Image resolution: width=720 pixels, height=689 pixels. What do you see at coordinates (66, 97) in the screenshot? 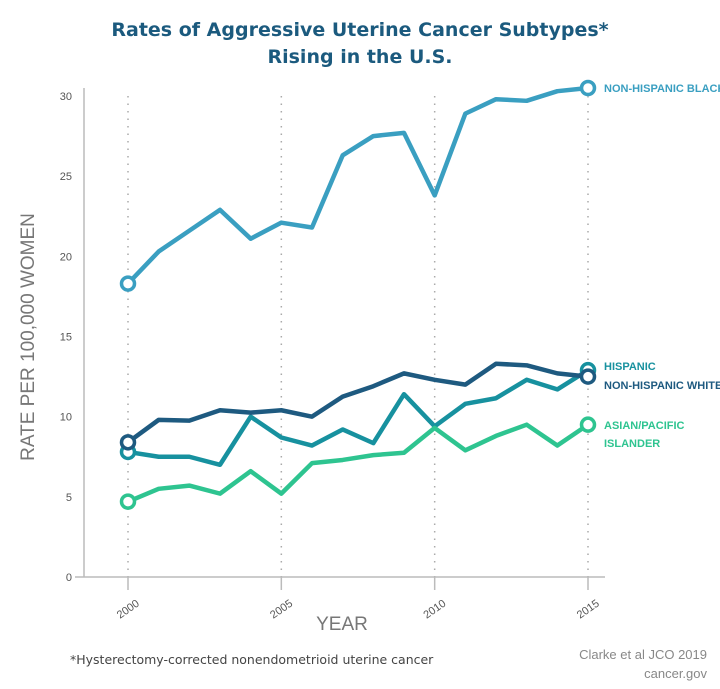
I see `y-tick-label: 30` at bounding box center [66, 97].